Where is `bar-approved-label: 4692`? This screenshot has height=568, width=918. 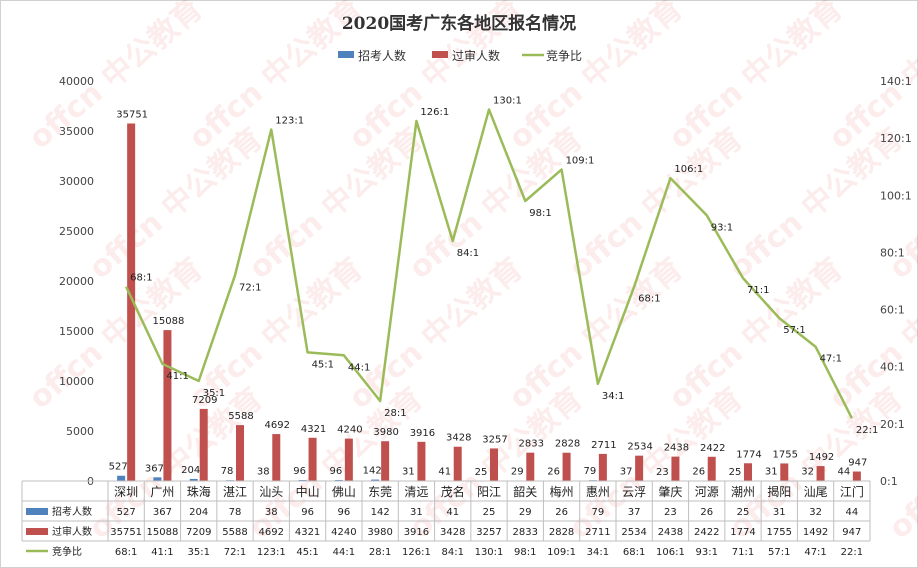
bar-approved-label: 4692 is located at coordinates (277, 425).